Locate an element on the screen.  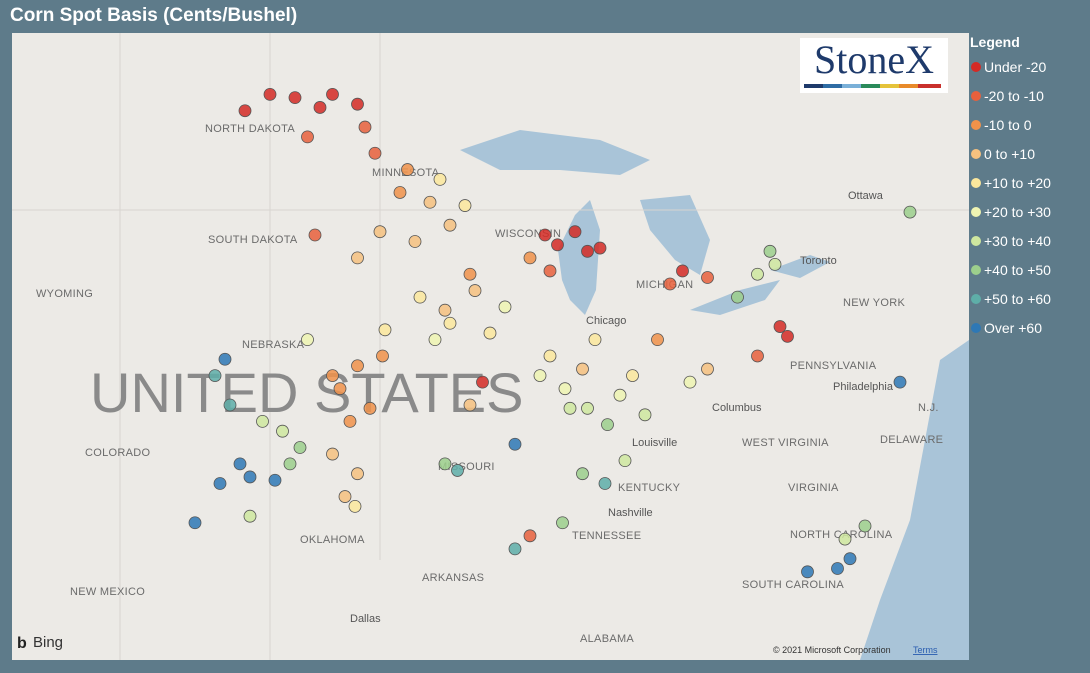
legend-label: +40 to +50 is located at coordinates (1017, 270).